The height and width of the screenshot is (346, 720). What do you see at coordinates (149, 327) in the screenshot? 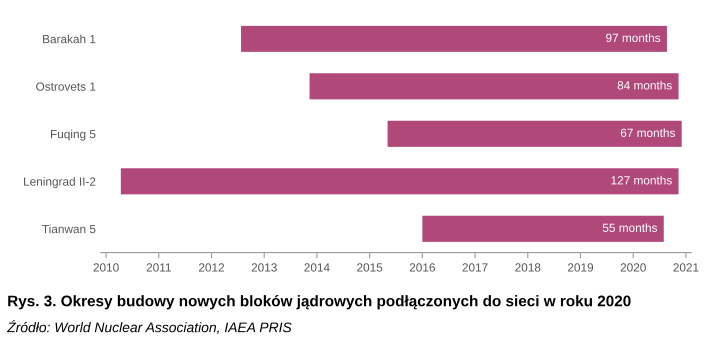
I see `text: Źródło: World Nuclear Association, IAEA PRIS` at bounding box center [149, 327].